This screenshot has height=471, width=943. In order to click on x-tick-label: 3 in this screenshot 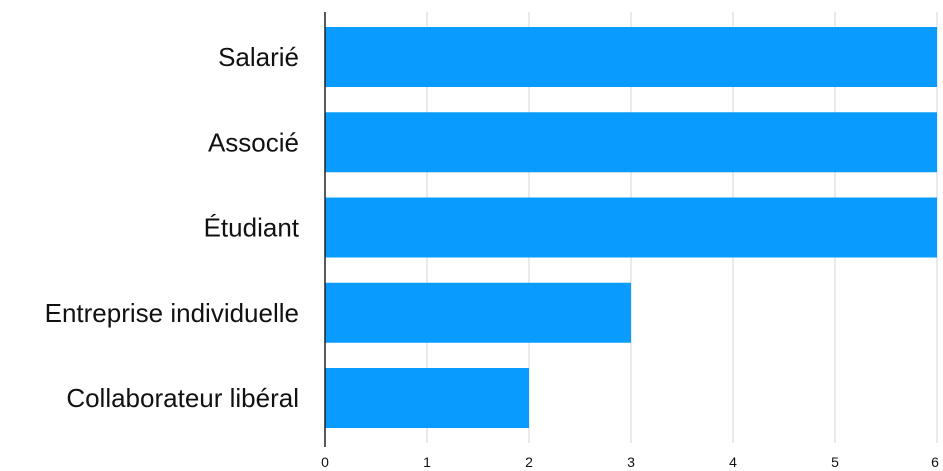, I will do `click(631, 462)`.